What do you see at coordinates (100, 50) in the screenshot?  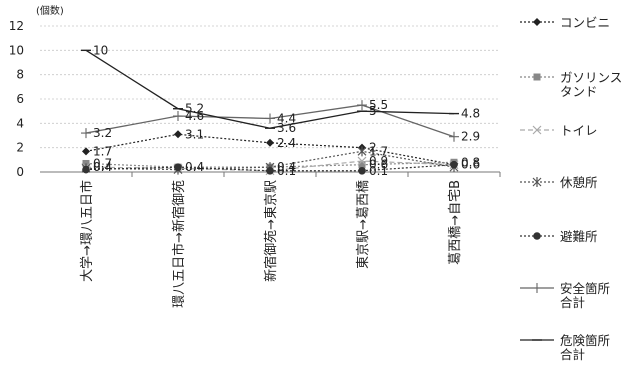 I see `data-label: 10` at bounding box center [100, 50].